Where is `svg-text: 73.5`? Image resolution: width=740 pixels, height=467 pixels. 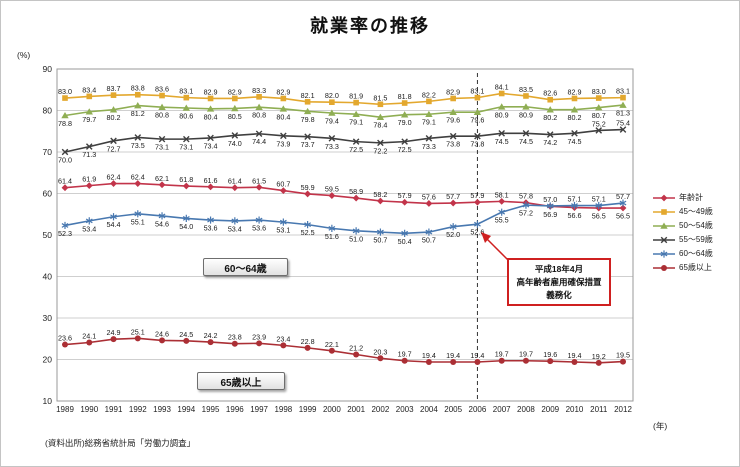 svg-text: 73.5 is located at coordinates (138, 145).